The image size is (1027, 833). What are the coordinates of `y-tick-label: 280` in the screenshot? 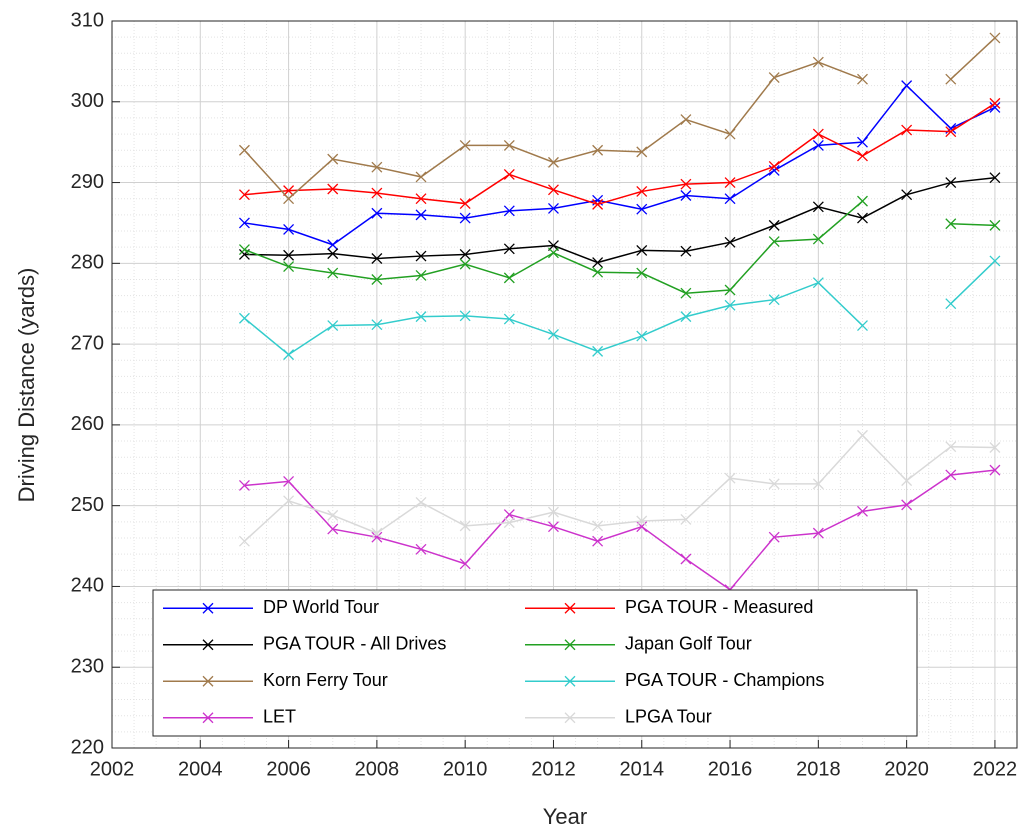 It's located at (87, 263).